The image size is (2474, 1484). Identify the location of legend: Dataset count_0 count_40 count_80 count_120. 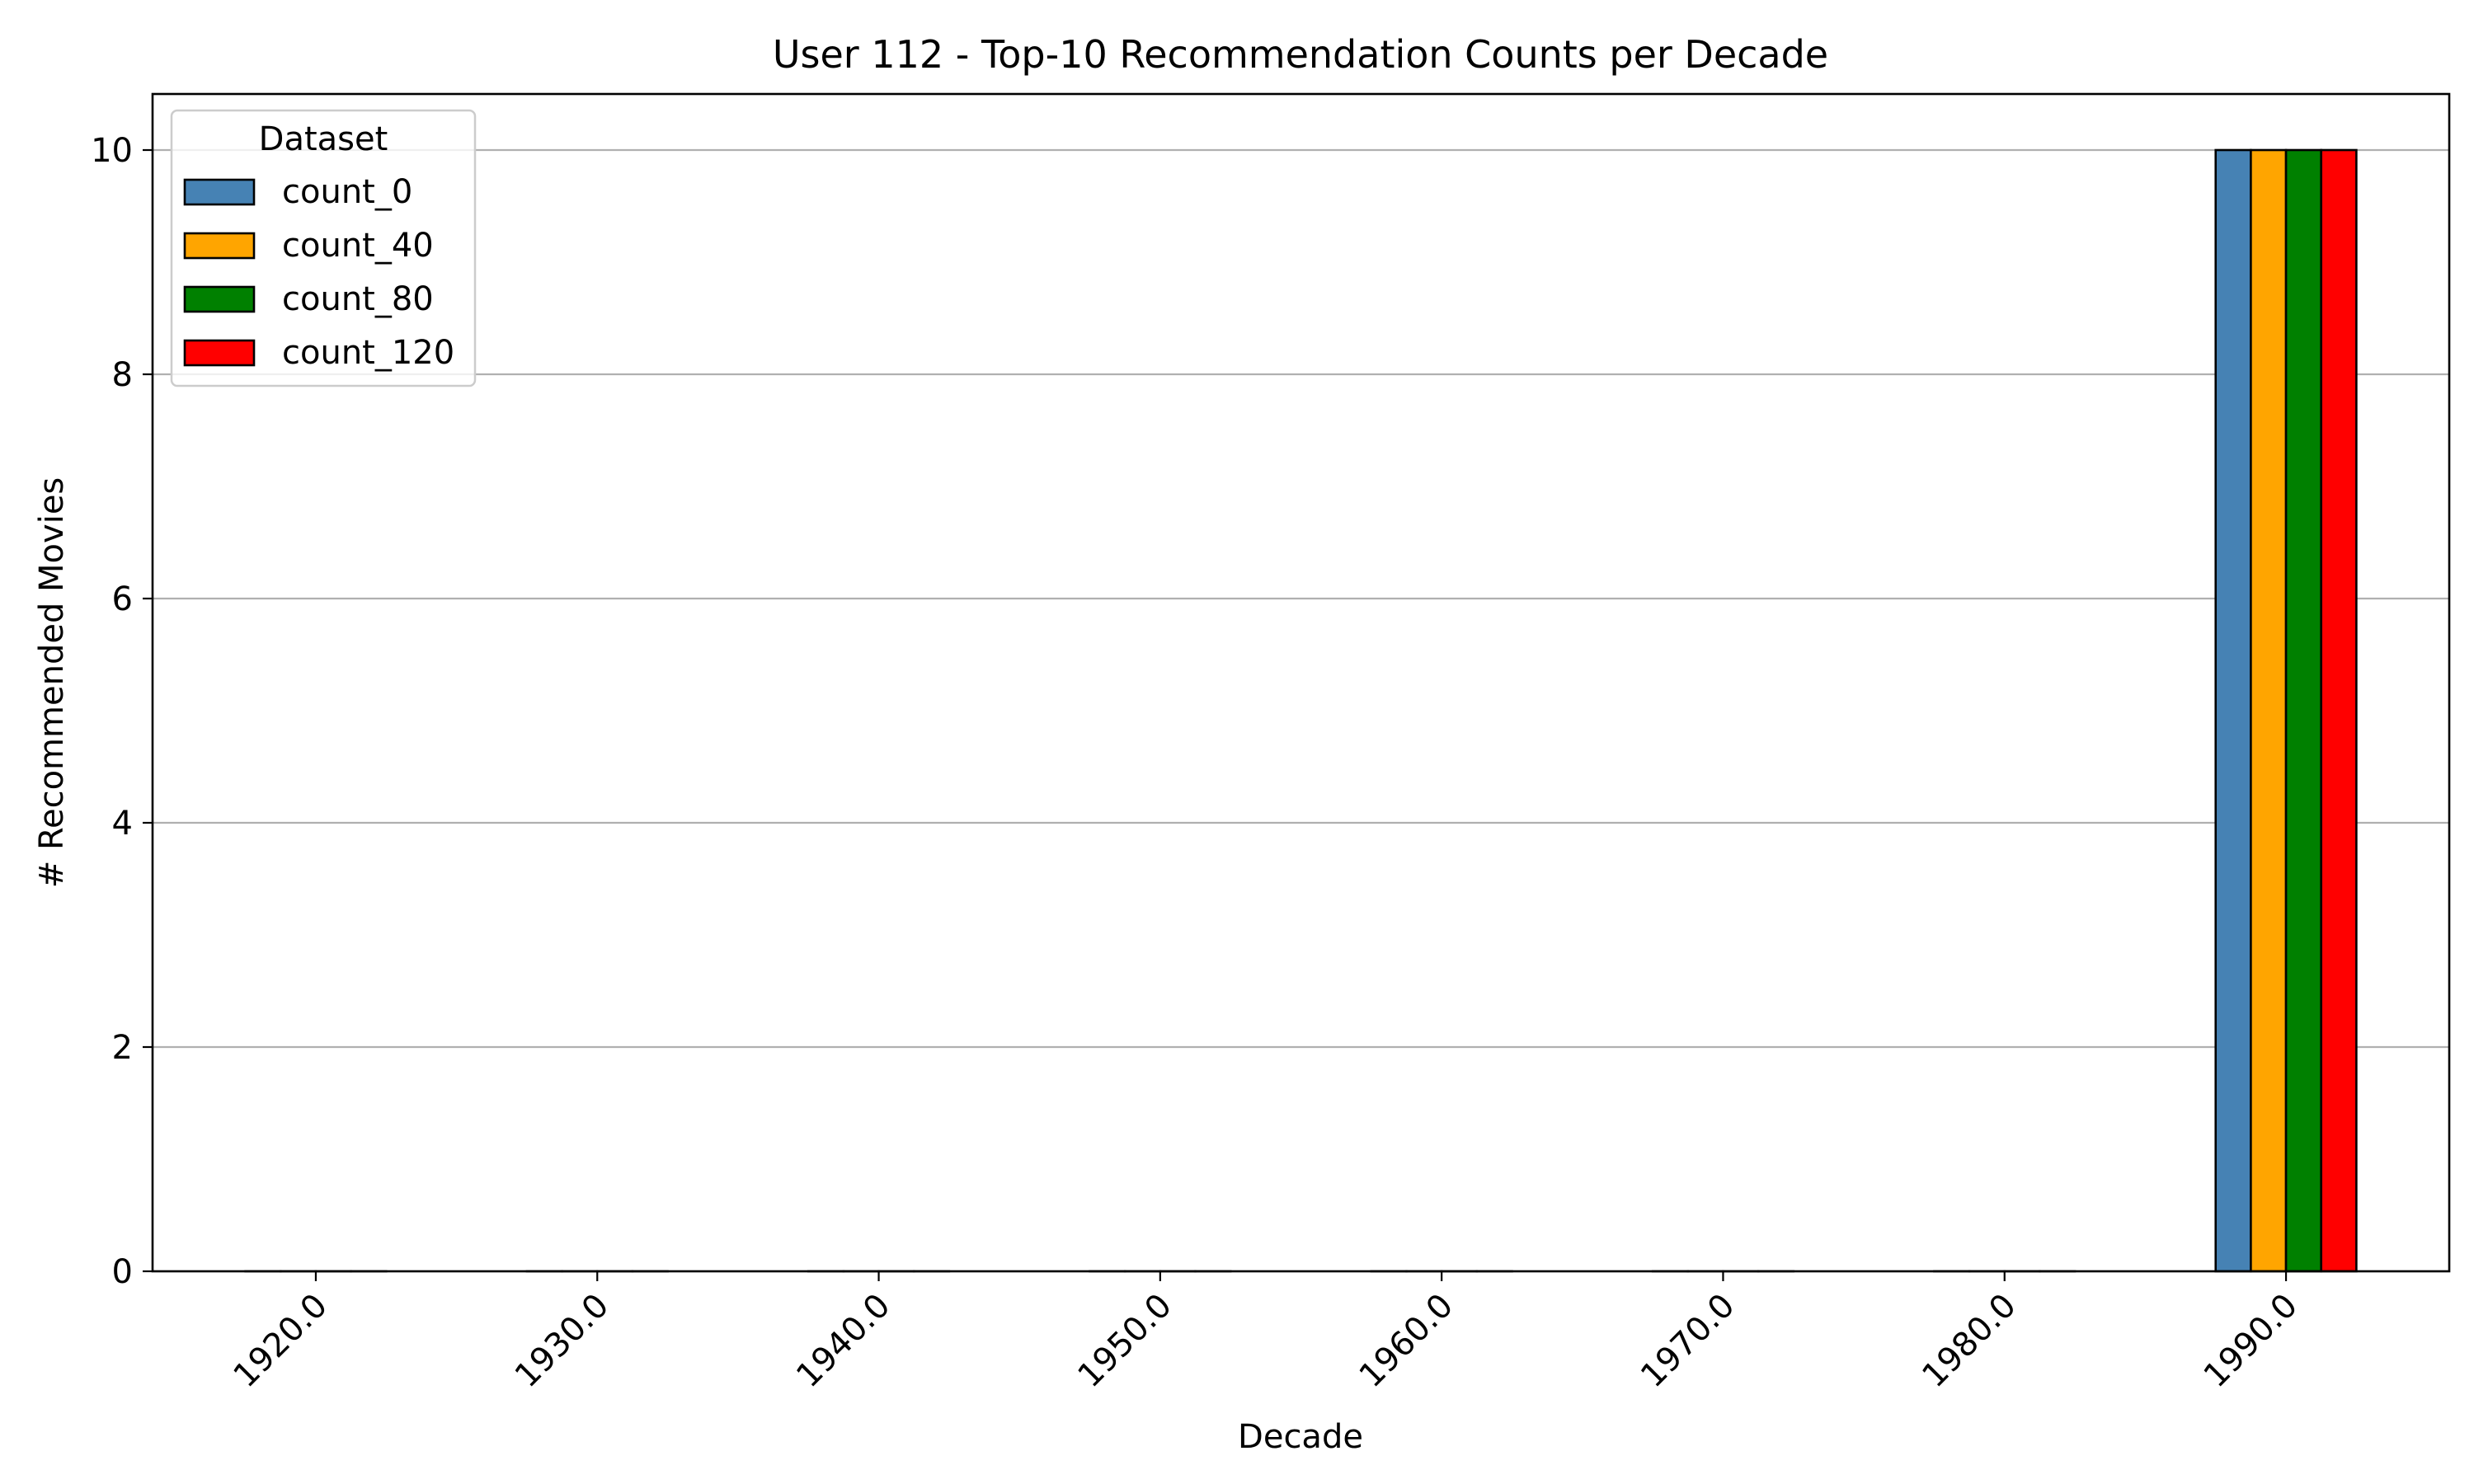
(323, 248).